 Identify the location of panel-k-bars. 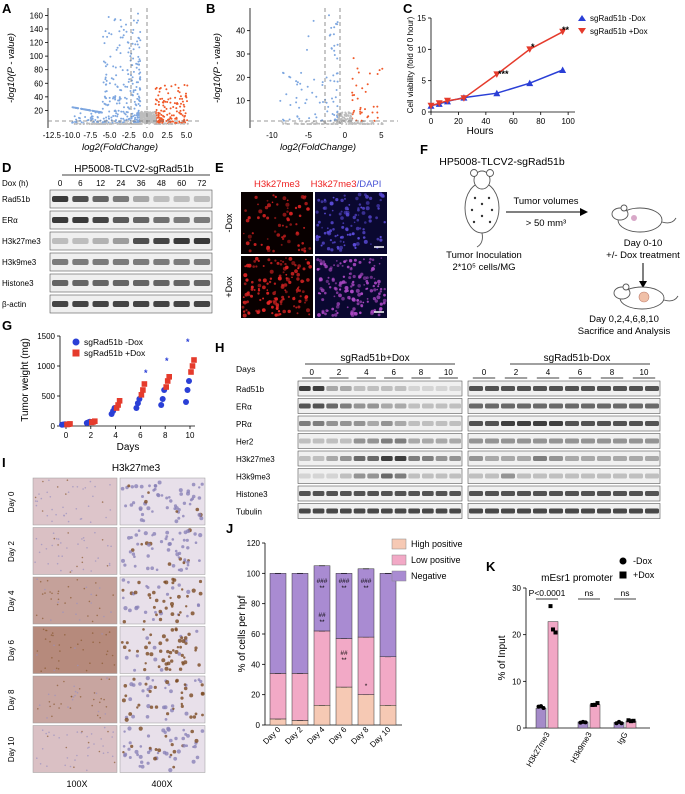
(586, 666).